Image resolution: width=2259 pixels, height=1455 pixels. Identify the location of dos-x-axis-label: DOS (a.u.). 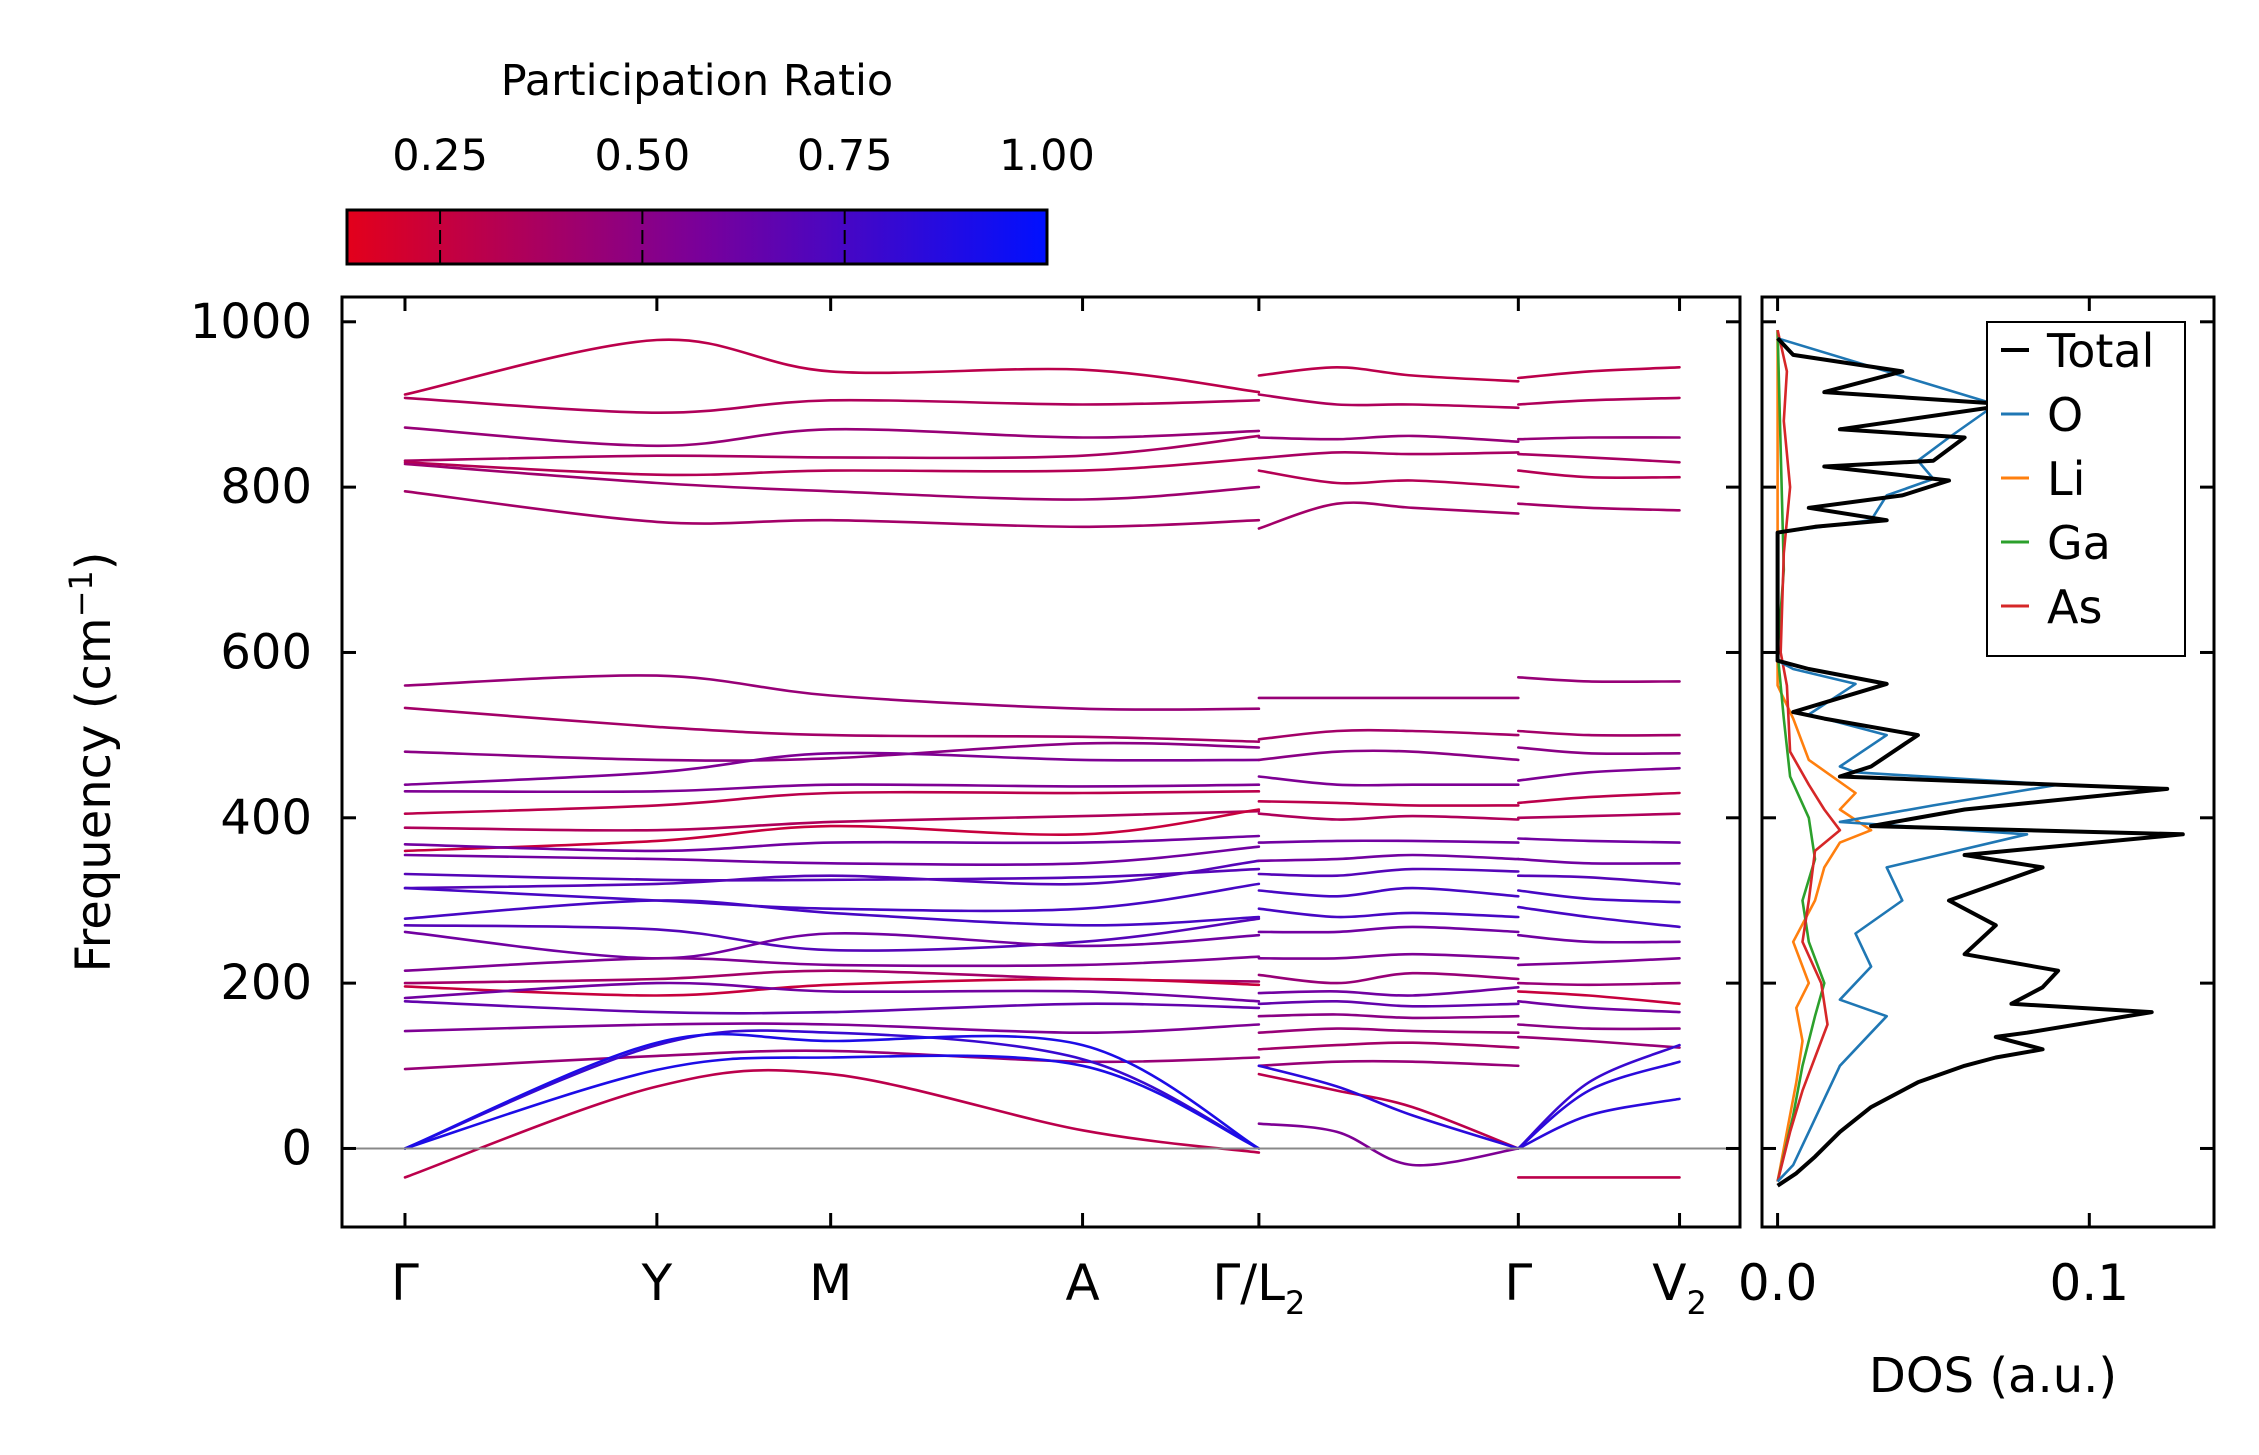
(1993, 1376).